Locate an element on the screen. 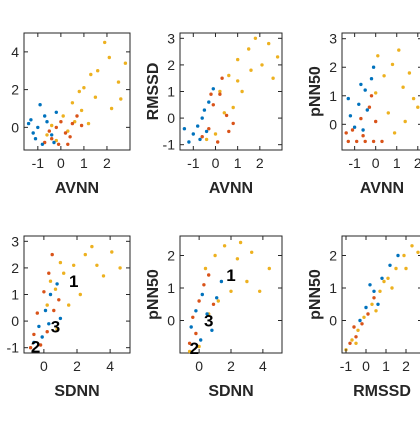 The width and height of the screenshot is (420, 425). x-axis-label: SDNN is located at coordinates (76, 391).